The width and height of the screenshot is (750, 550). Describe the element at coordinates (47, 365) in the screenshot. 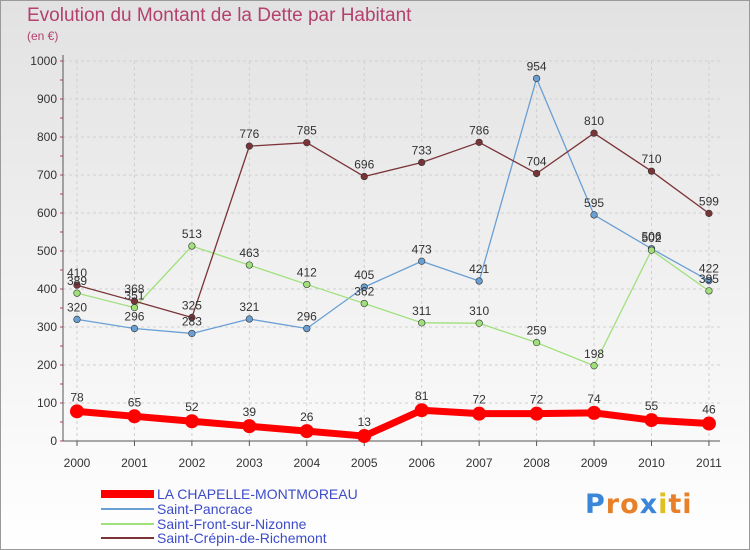

I see `y-tick-label: 200` at that location.